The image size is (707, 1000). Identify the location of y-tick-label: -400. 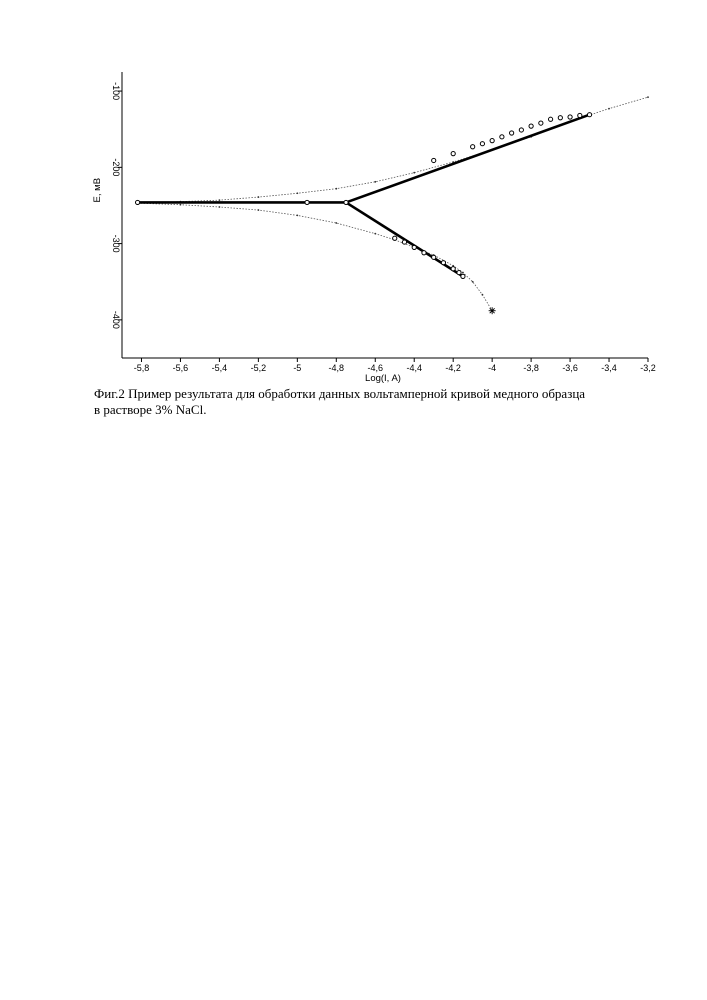
(116, 320).